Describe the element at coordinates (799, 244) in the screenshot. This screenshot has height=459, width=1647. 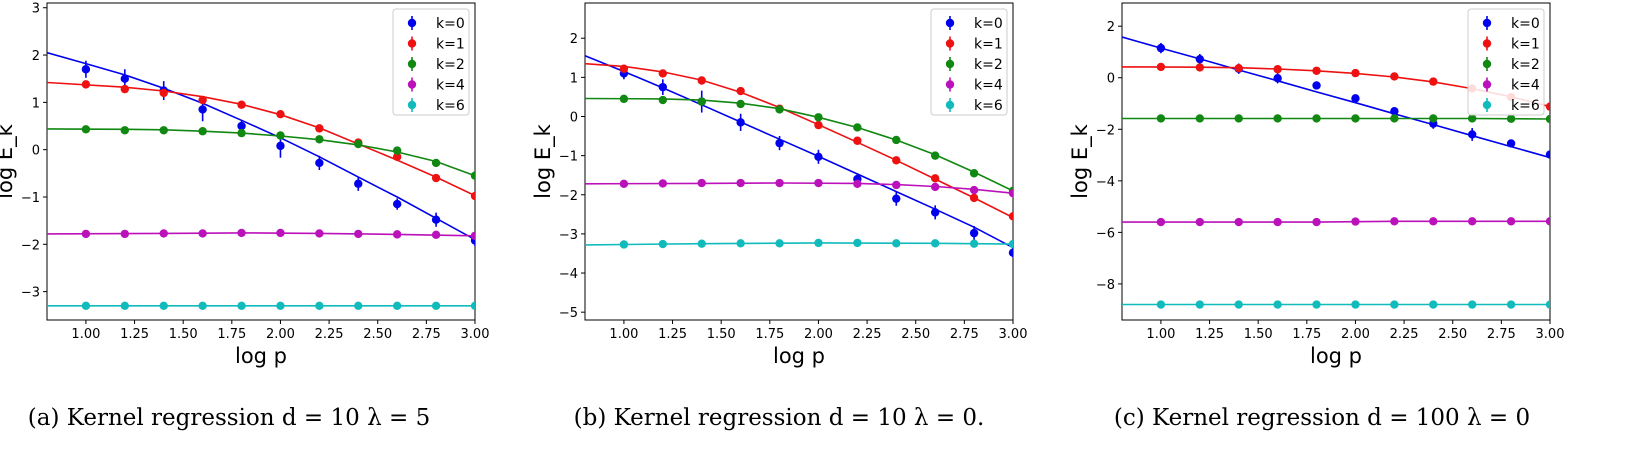
I see `chart-1-k6-fit-line` at that location.